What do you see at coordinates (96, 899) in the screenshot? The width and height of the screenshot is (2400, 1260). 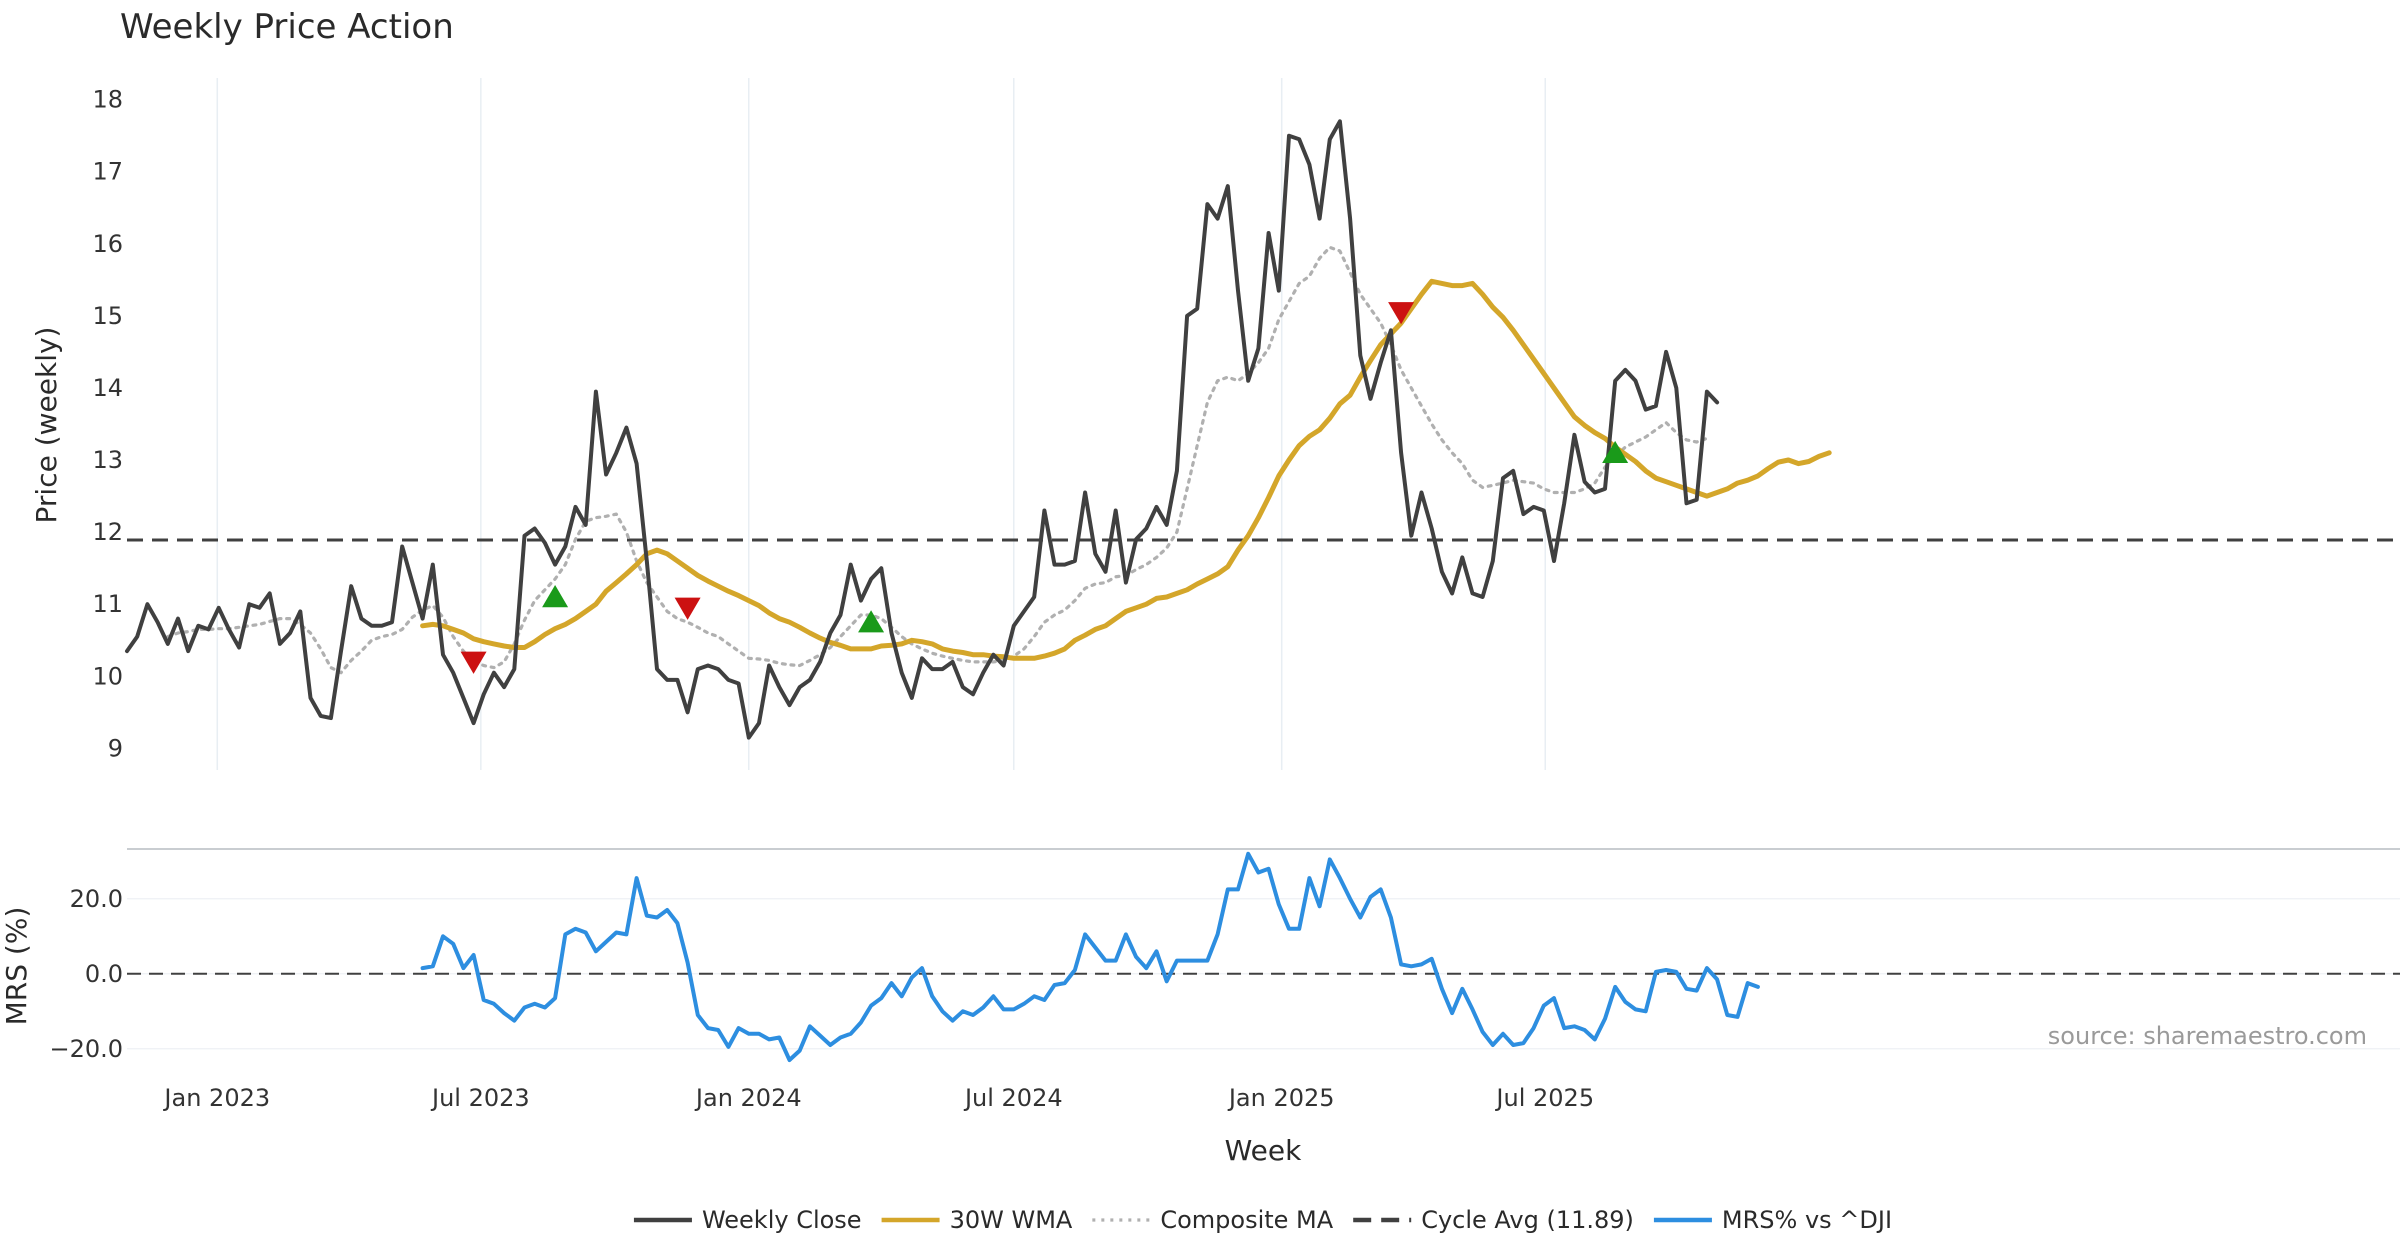 I see `mrs-y-tick-label: 20.0` at bounding box center [96, 899].